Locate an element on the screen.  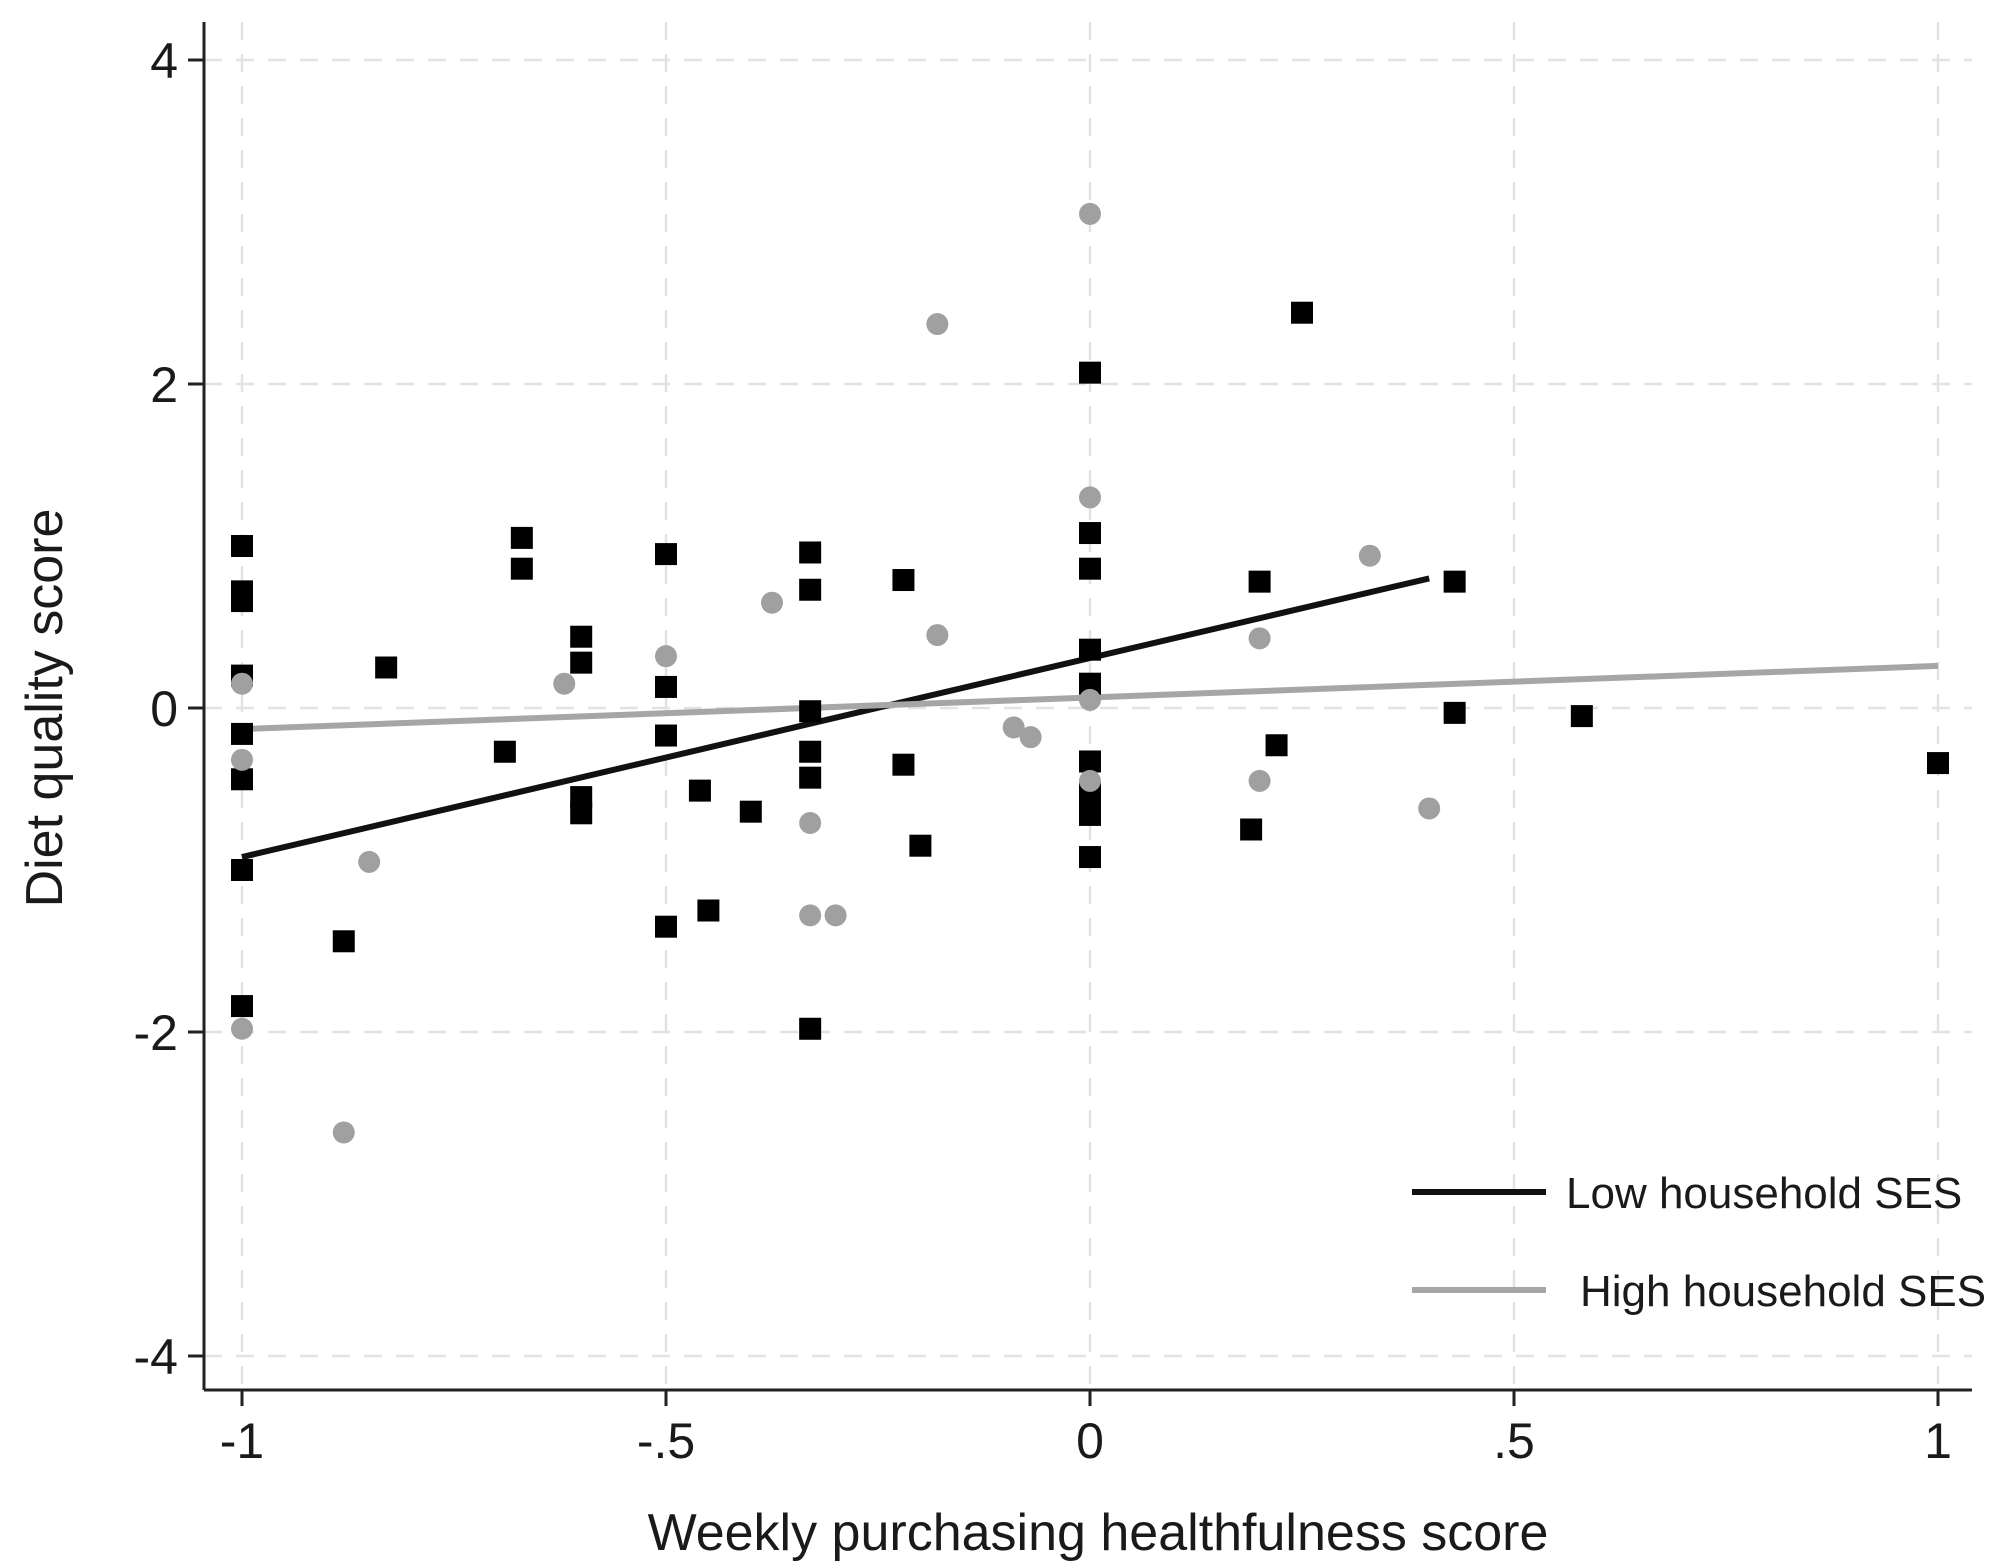
y-tick-label: 4 is located at coordinates (164, 61).